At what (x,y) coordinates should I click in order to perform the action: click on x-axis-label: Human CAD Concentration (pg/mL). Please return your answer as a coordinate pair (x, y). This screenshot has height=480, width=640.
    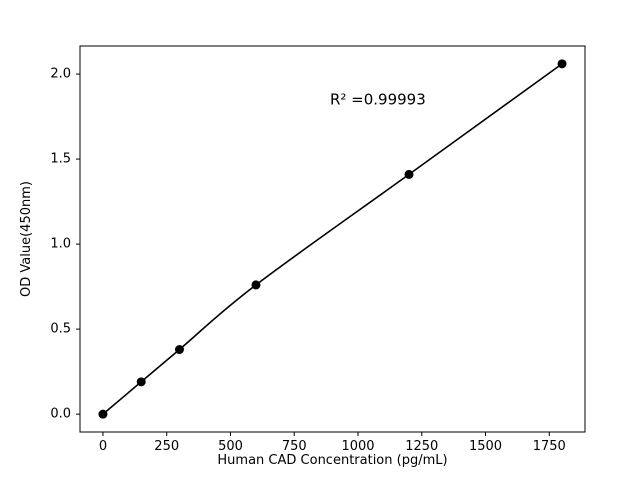
    Looking at the image, I should click on (332, 460).